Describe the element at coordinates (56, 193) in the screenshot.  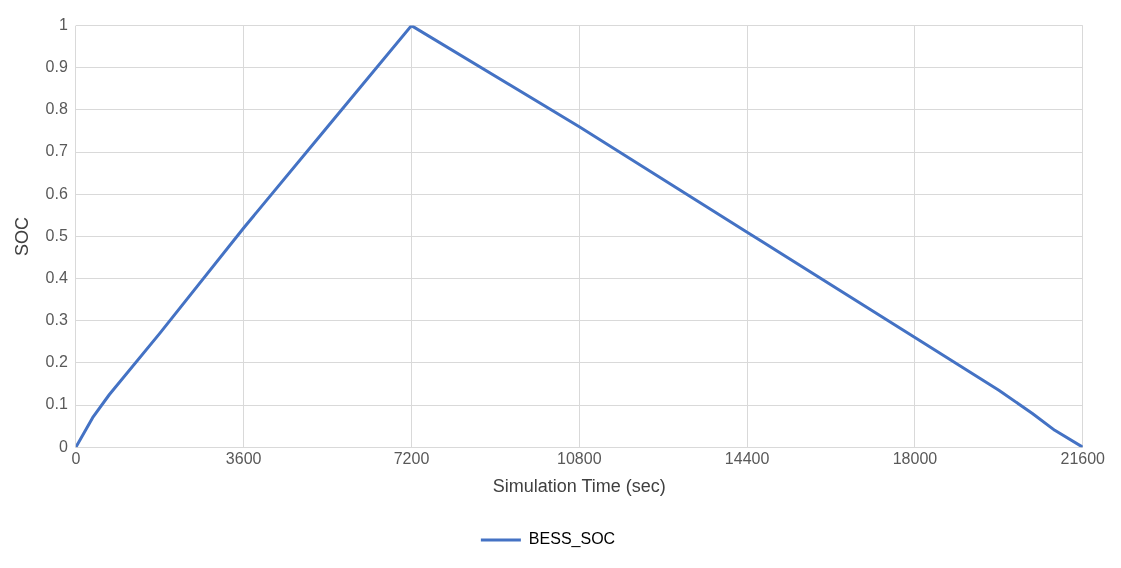
I see `y-tick-label: 0.6` at that location.